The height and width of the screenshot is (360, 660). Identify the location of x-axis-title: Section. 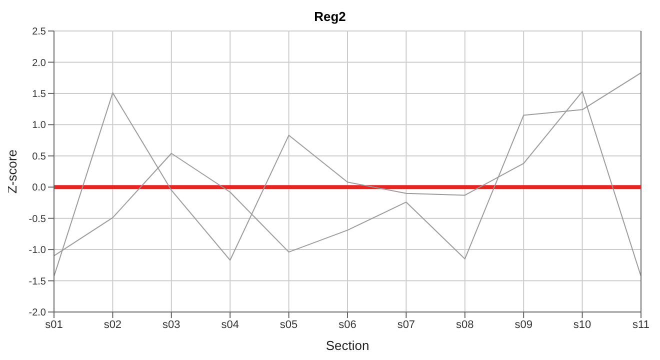
(348, 345).